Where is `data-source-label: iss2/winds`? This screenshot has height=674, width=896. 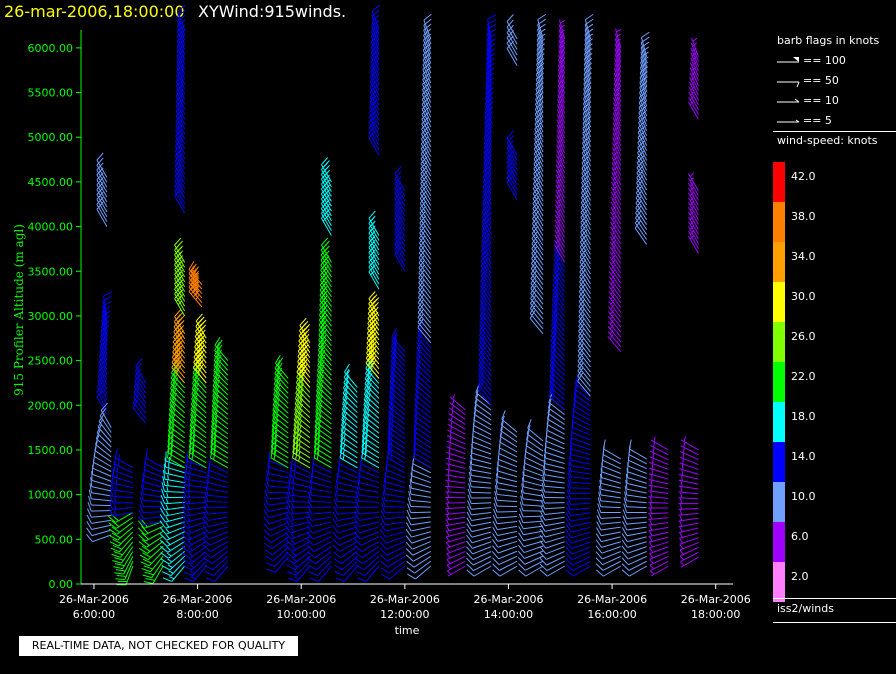
data-source-label: iss2/winds is located at coordinates (805, 608).